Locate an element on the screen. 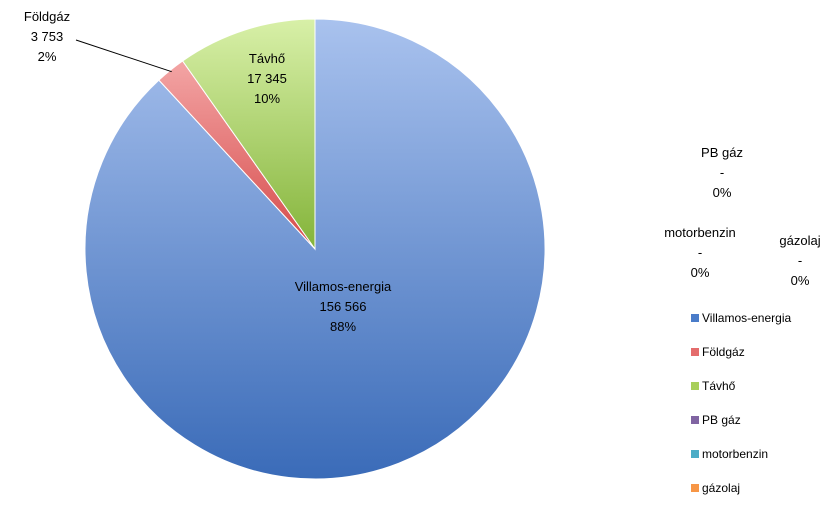 Image resolution: width=839 pixels, height=505 pixels. legend-label-gazolaj: gázolaj is located at coordinates (721, 488).